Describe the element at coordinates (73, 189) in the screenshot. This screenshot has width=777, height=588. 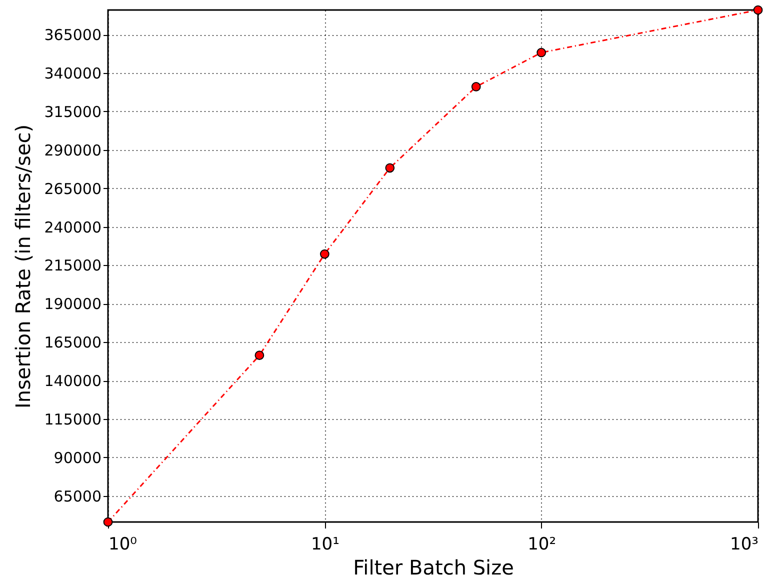
I see `y-tick-label: 265000` at that location.